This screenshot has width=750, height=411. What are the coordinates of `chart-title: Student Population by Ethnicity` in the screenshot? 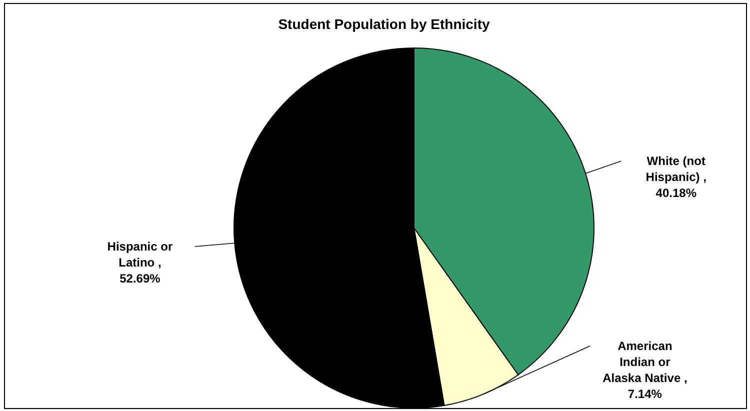 It's located at (384, 24).